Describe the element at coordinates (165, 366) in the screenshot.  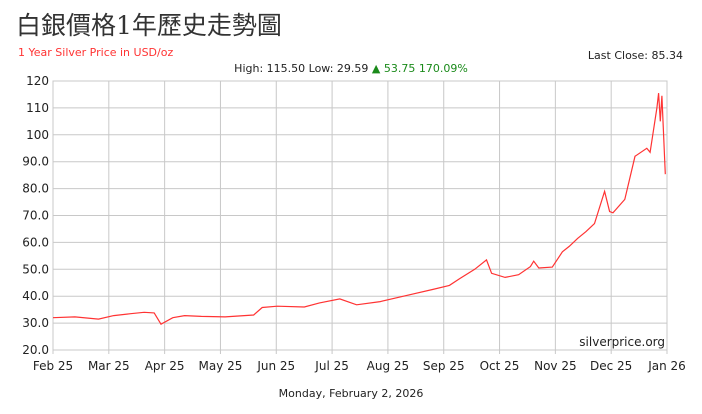
I see `x-tick-label: Apr 25` at that location.